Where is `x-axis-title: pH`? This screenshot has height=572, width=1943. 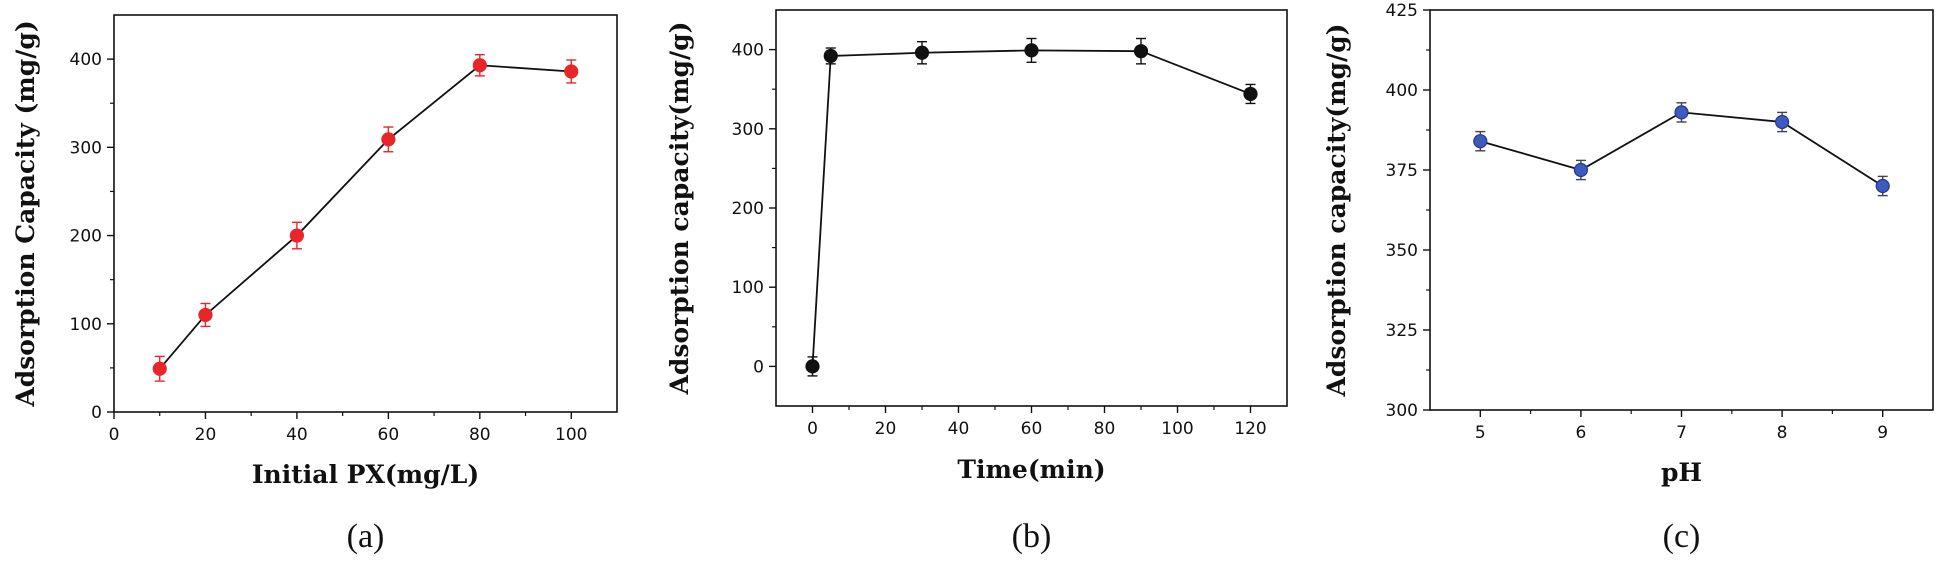
x-axis-title: pH is located at coordinates (1681, 472).